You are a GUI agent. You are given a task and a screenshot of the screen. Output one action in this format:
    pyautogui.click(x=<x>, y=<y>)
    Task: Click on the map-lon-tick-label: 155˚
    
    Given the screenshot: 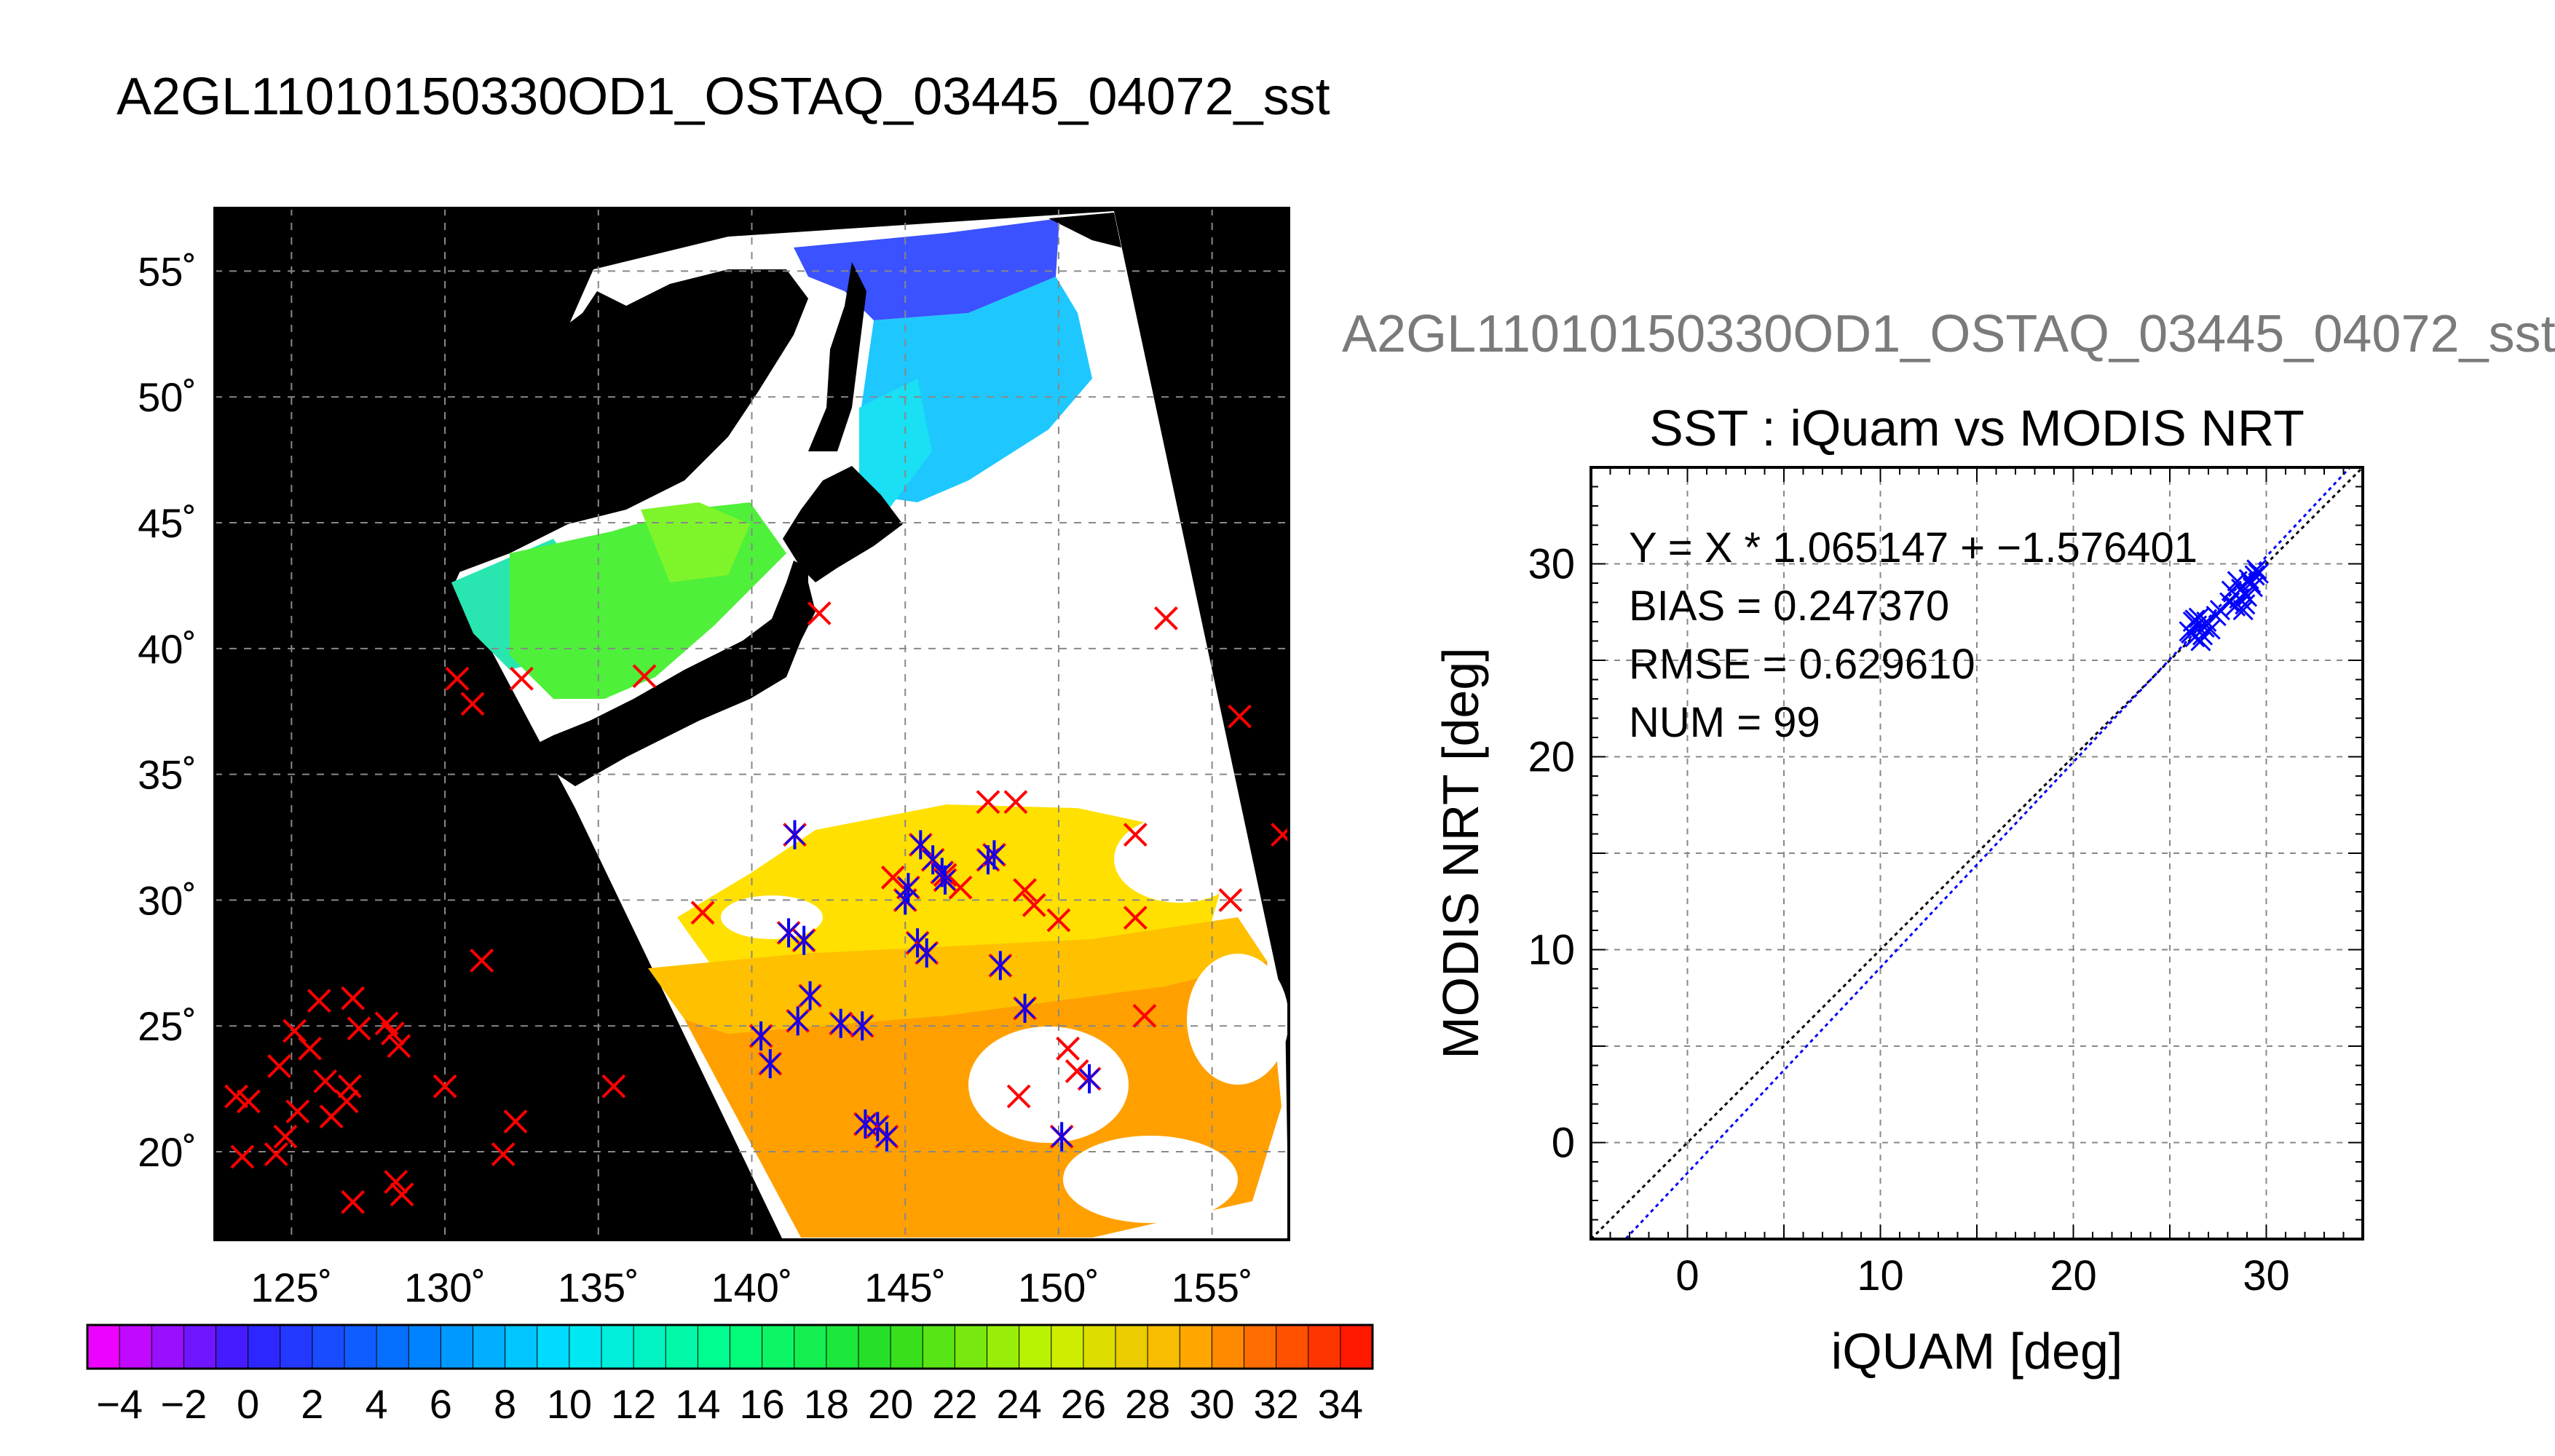 What is the action you would take?
    pyautogui.click(x=1212, y=1287)
    